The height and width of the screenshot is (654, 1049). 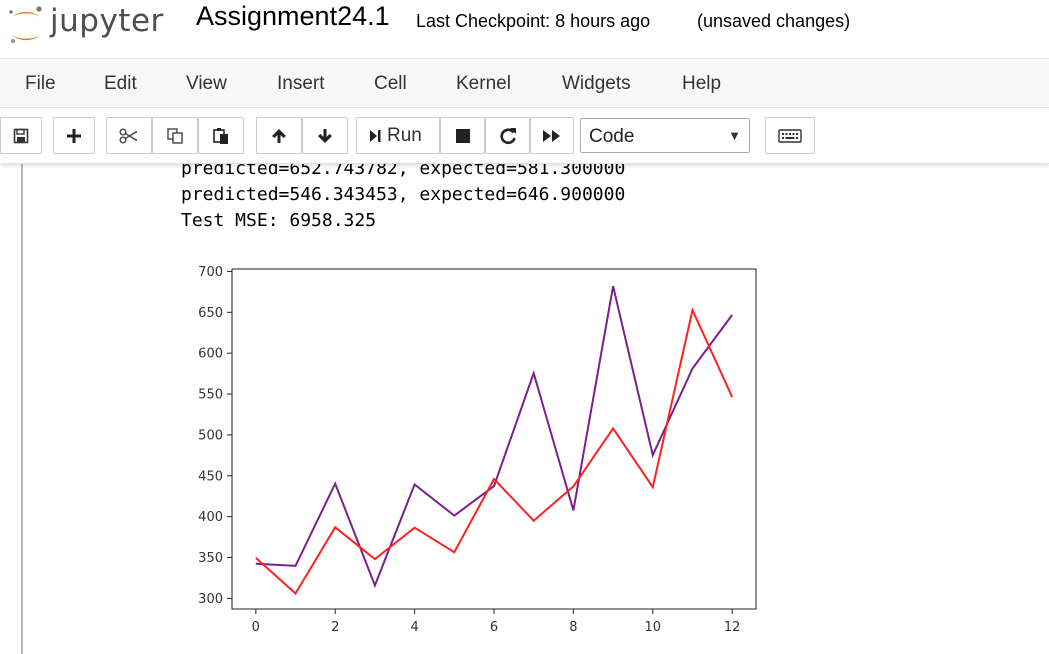 I want to click on move-down-button, so click(x=325, y=135).